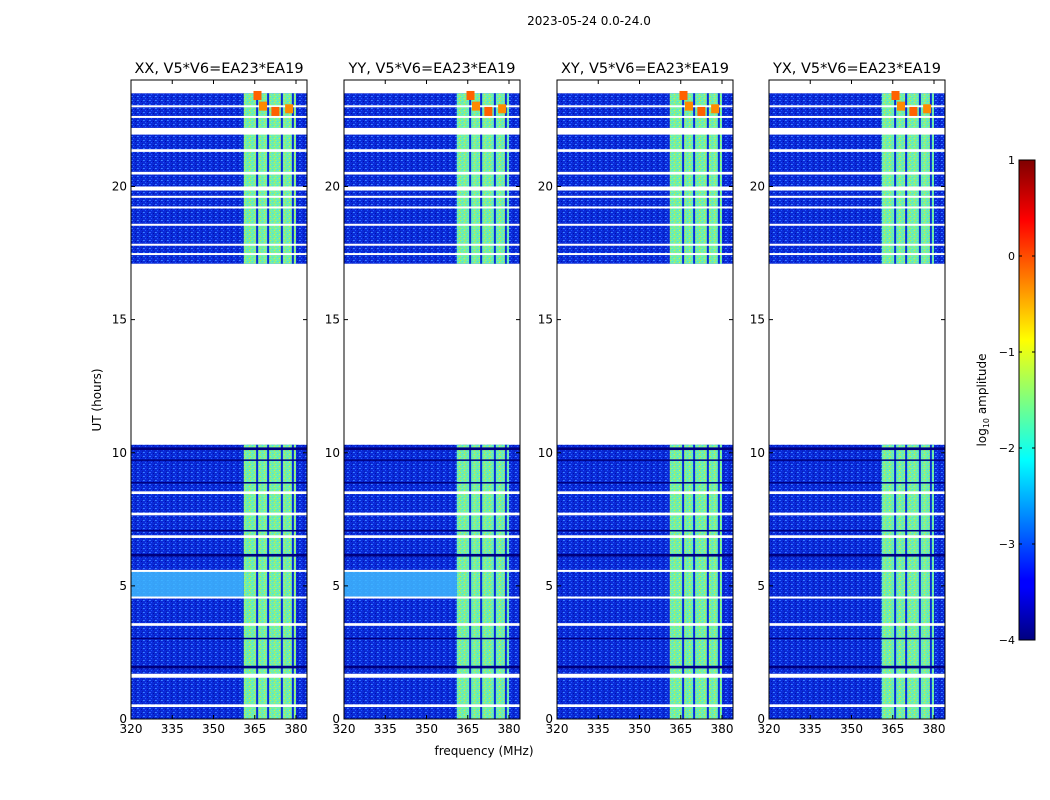  What do you see at coordinates (400, 584) in the screenshot?
I see `bright-time-band` at bounding box center [400, 584].